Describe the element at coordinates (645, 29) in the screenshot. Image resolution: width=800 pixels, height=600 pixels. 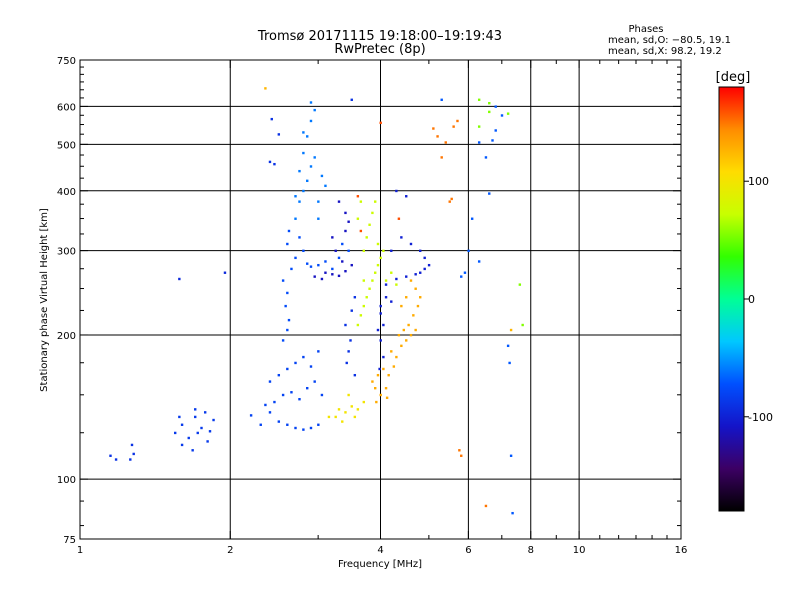
I see `phases-heading: Phases` at that location.